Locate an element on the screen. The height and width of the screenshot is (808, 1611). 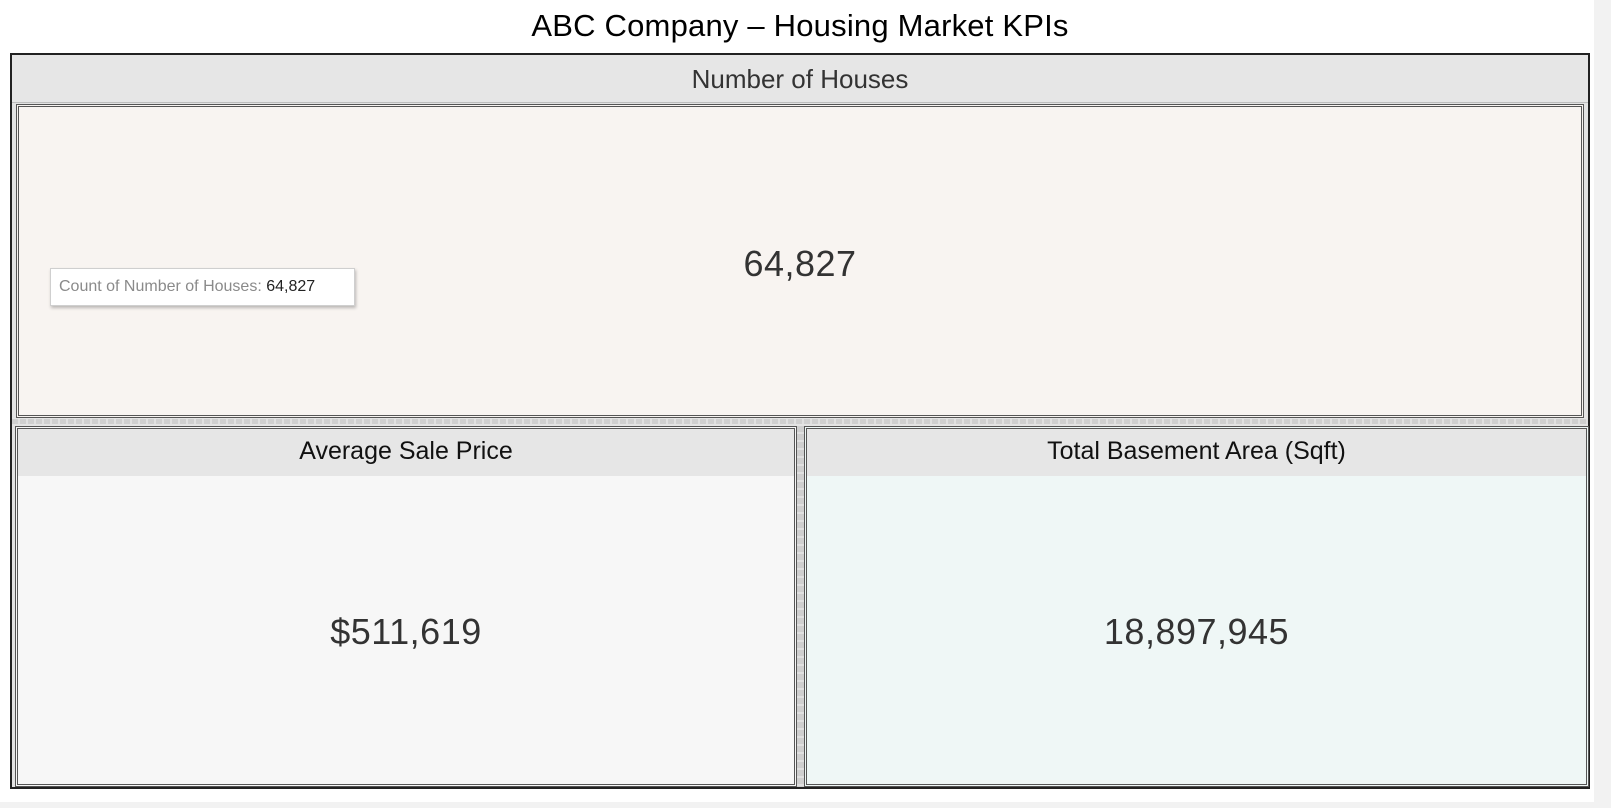
avg-price-kpi-value: $511,619 is located at coordinates (406, 631).